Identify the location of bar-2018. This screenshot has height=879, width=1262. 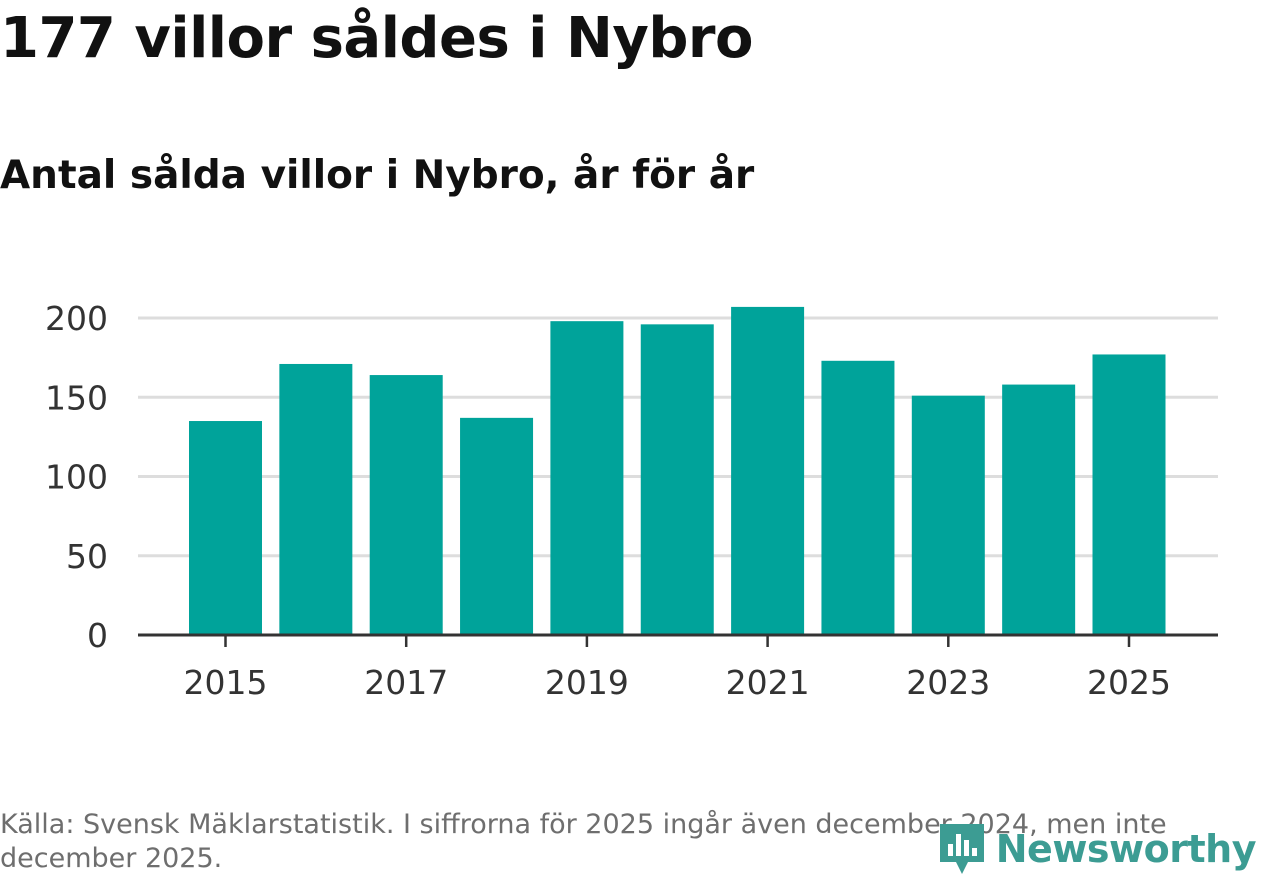
(497, 526).